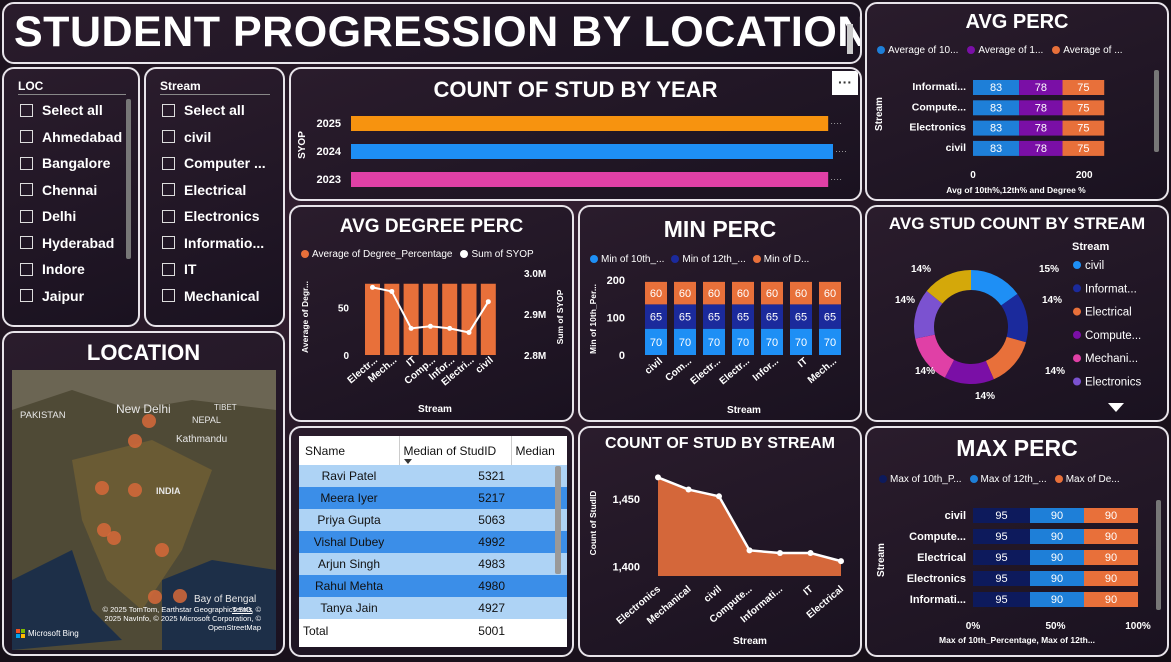 This screenshot has width=1171, height=662. I want to click on avg-degree-legend: Average of Degree_Percentage Sum of SYOP, so click(417, 254).